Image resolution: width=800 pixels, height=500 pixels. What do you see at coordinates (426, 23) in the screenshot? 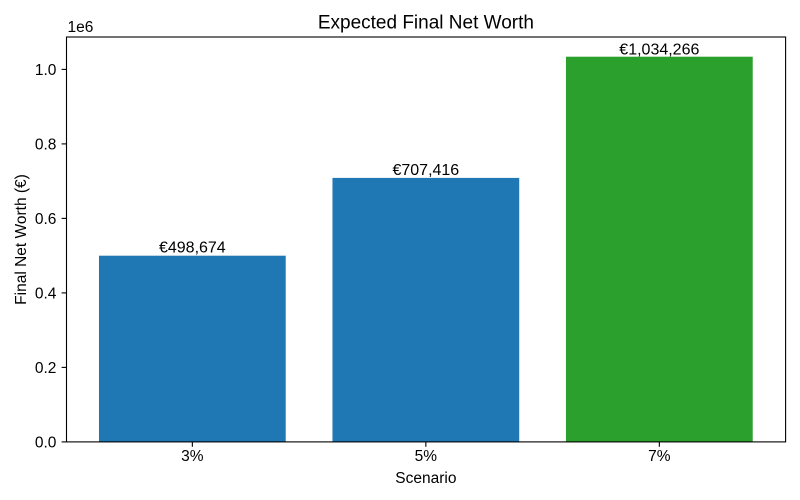
I see `svg-text: Expected Final Net Worth` at bounding box center [426, 23].